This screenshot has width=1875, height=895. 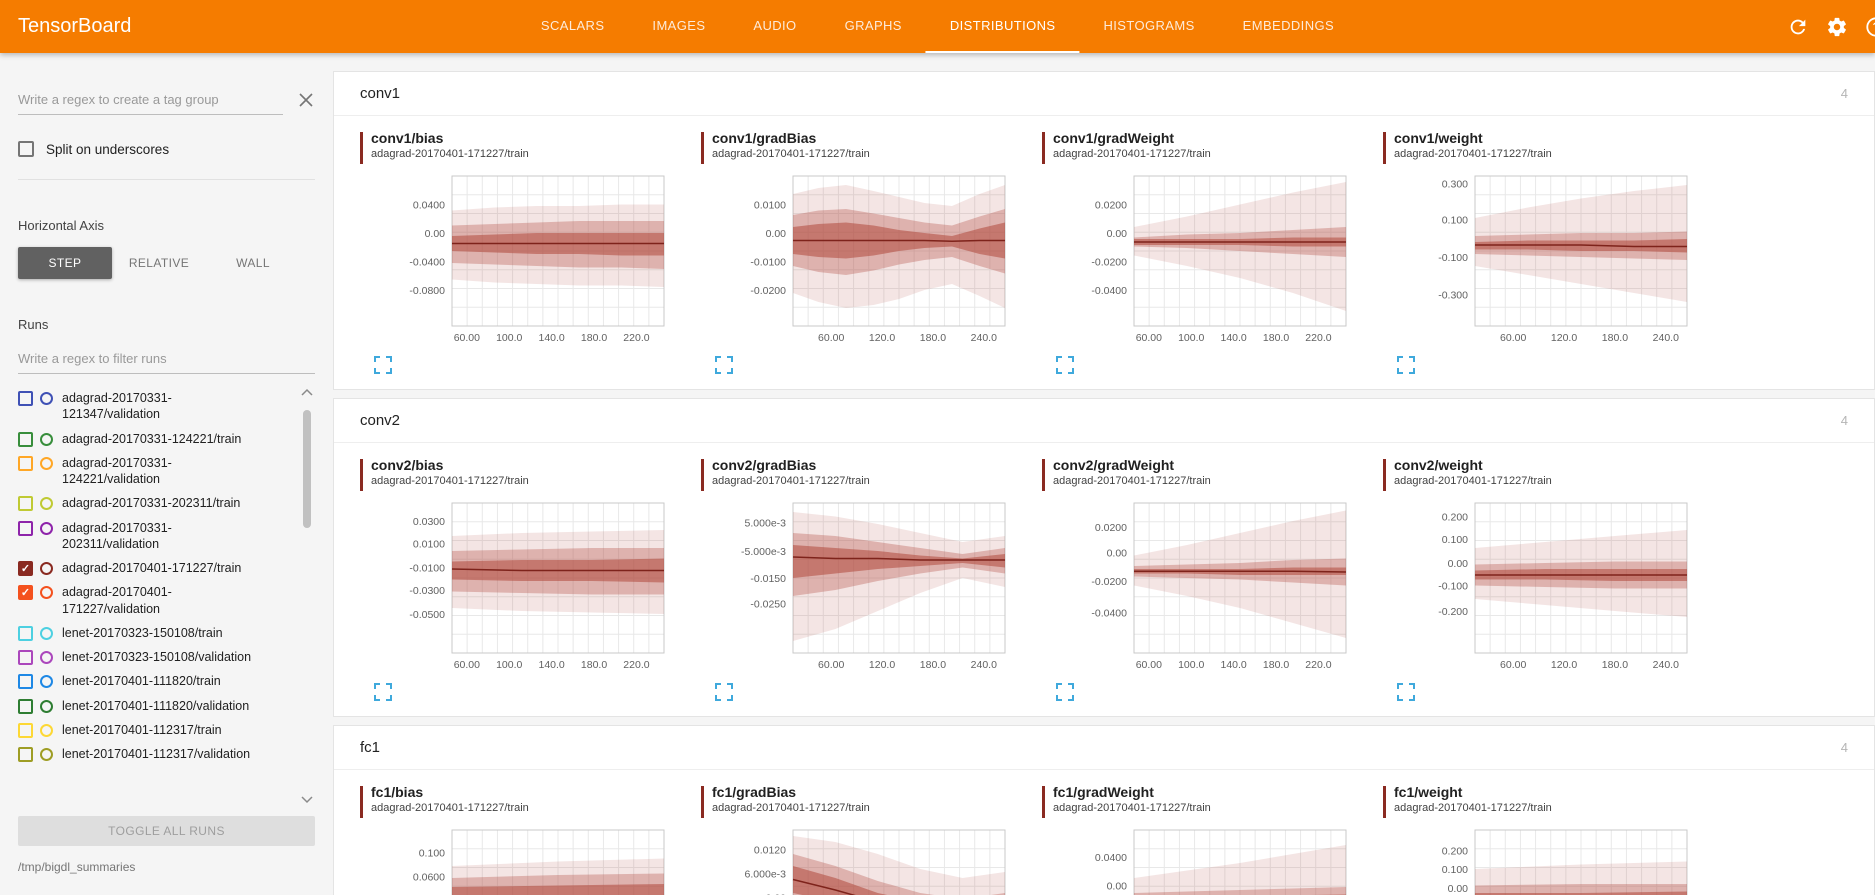 I want to click on tab-images: IMAGES, so click(x=679, y=25).